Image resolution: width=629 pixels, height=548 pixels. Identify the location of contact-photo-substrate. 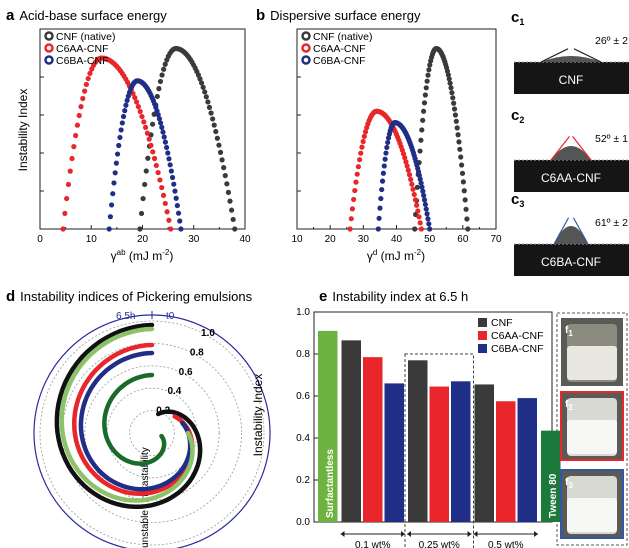
(571, 260).